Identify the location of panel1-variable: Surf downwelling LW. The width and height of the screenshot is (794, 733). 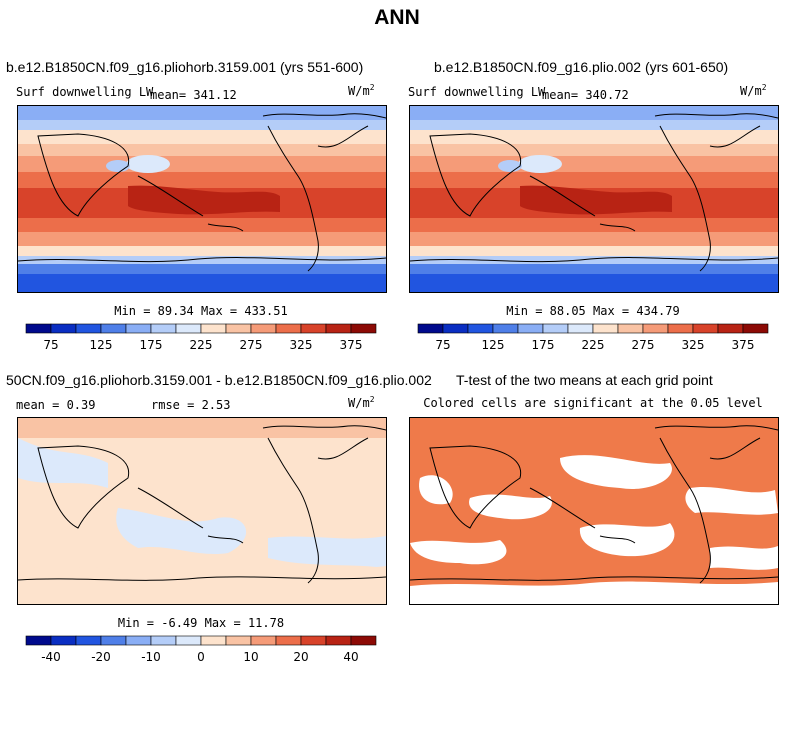
(85, 92).